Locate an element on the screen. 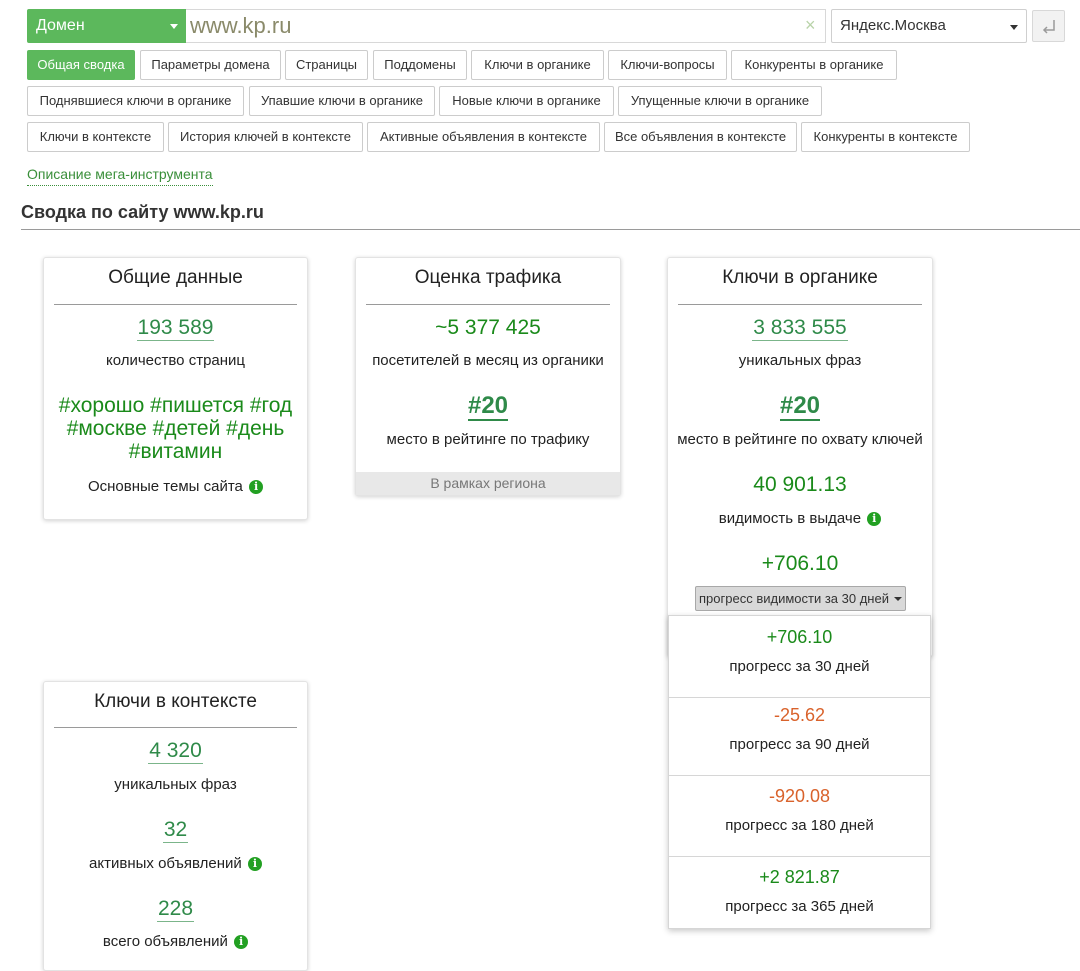 This screenshot has width=1080, height=971. progress-value: +706.10 is located at coordinates (799, 637).